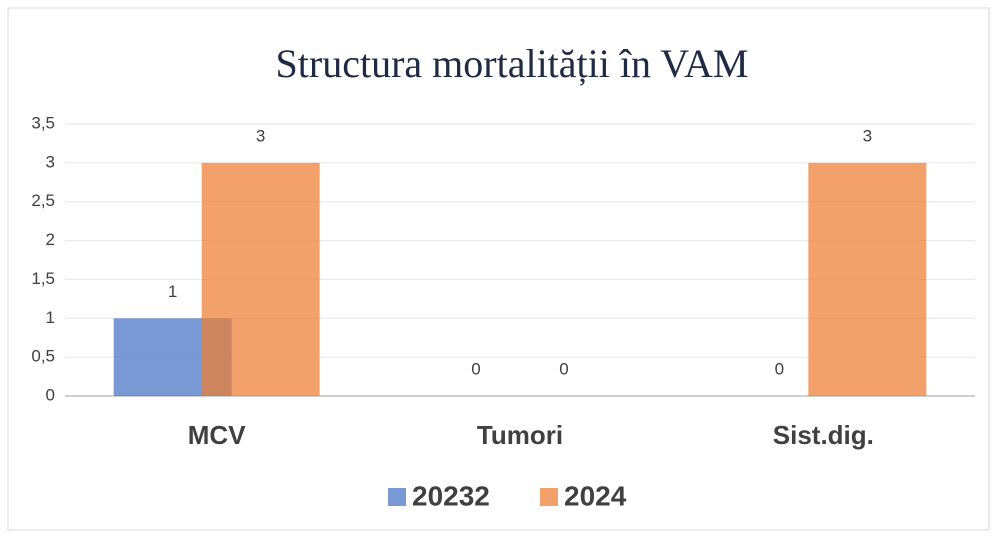  What do you see at coordinates (217, 435) in the screenshot?
I see `x-tick-label: MCV` at bounding box center [217, 435].